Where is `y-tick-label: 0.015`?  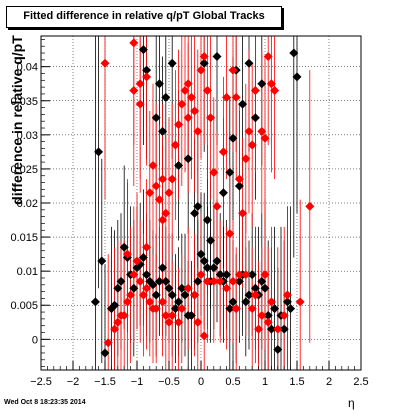 y-tick-label: 0.015 is located at coordinates (24, 238).